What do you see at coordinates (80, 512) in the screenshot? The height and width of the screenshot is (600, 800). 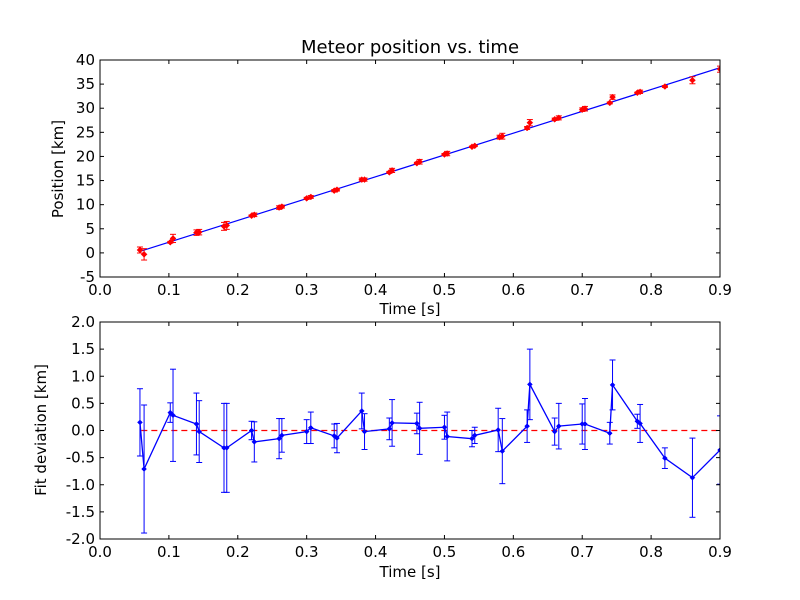 I see `y-tick-label: -1.5` at bounding box center [80, 512].